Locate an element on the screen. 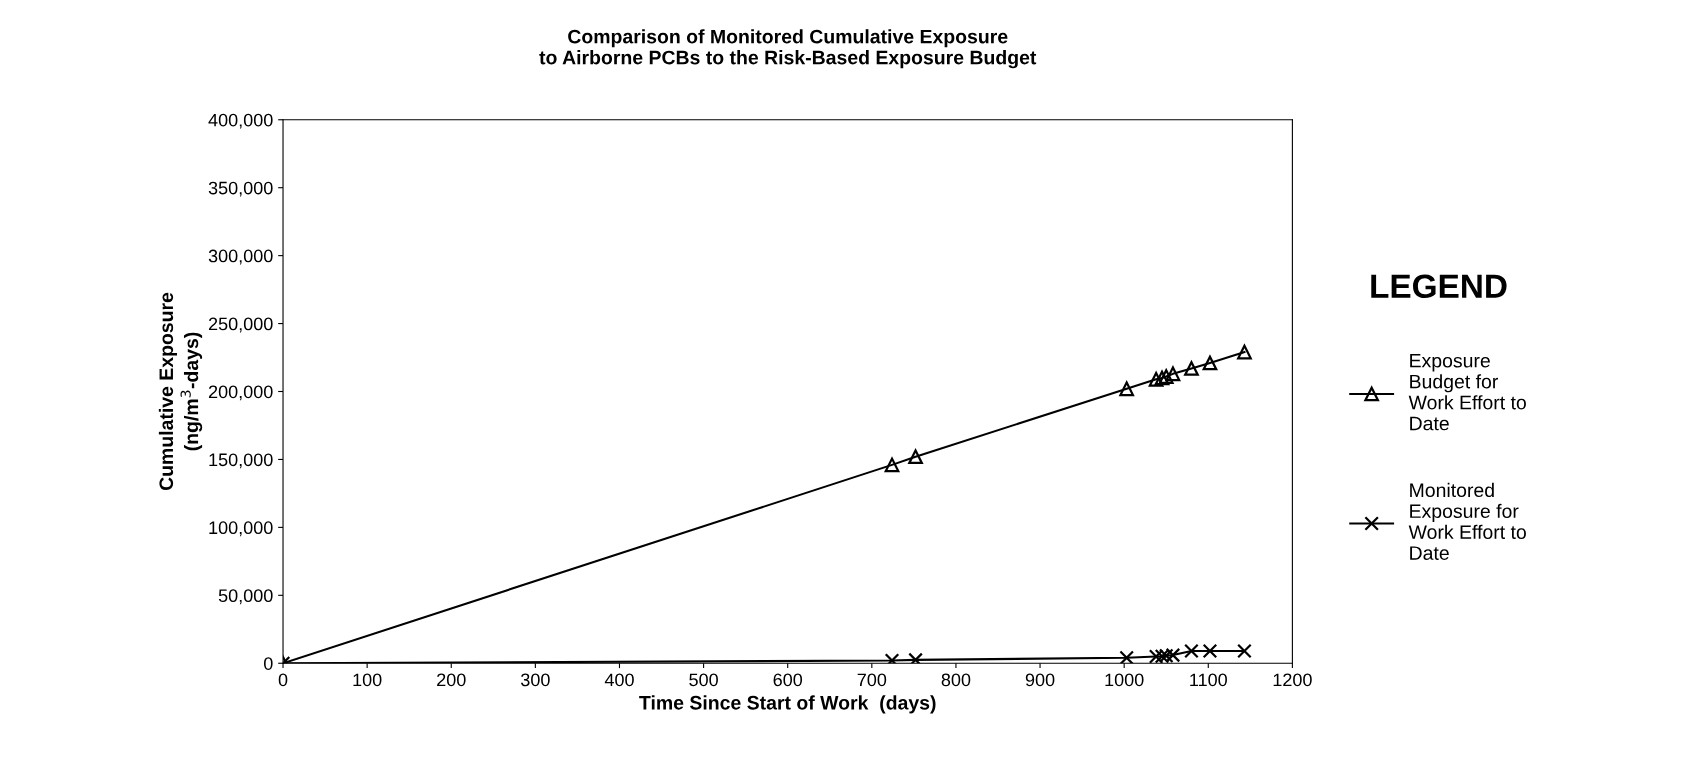 The image size is (1705, 758). x-tick-label: 1100 is located at coordinates (1208, 680).